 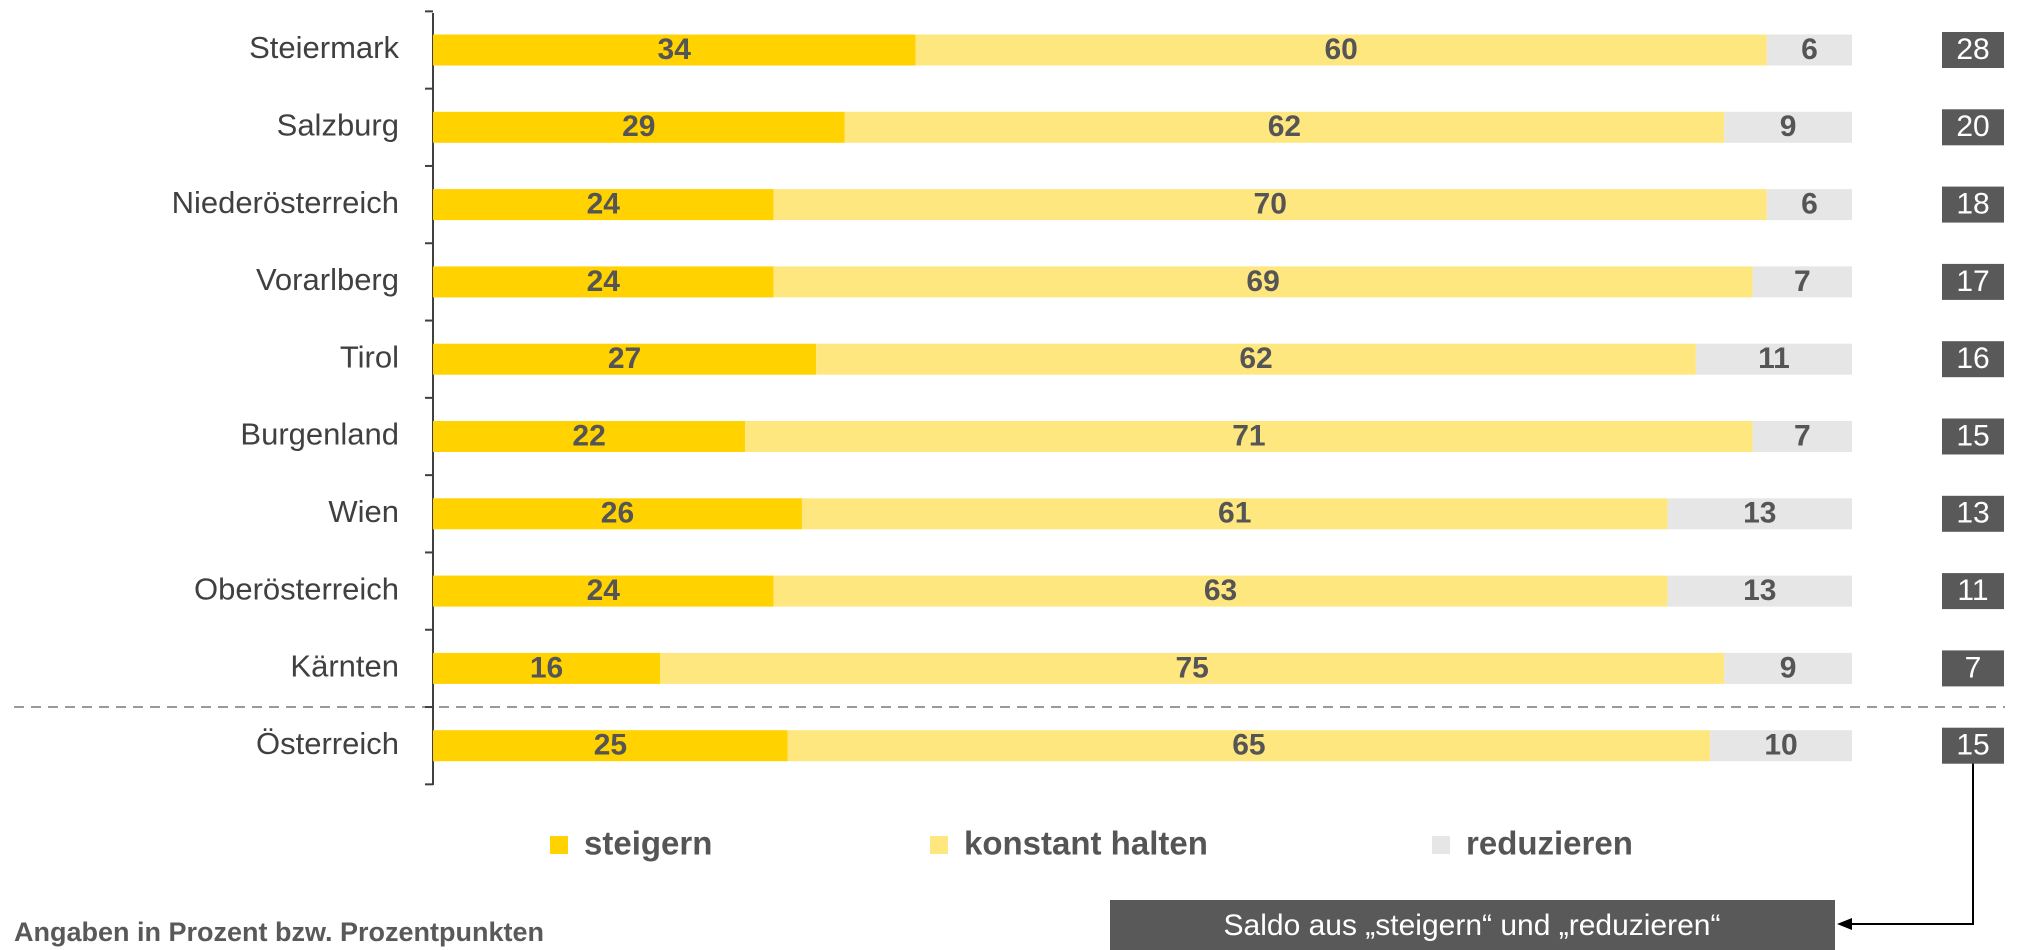 What do you see at coordinates (1972, 281) in the screenshot?
I see `saldo-label: 17` at bounding box center [1972, 281].